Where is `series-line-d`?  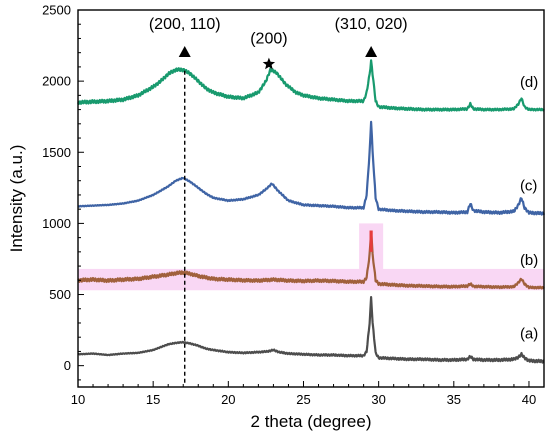 series-line-d is located at coordinates (311, 85).